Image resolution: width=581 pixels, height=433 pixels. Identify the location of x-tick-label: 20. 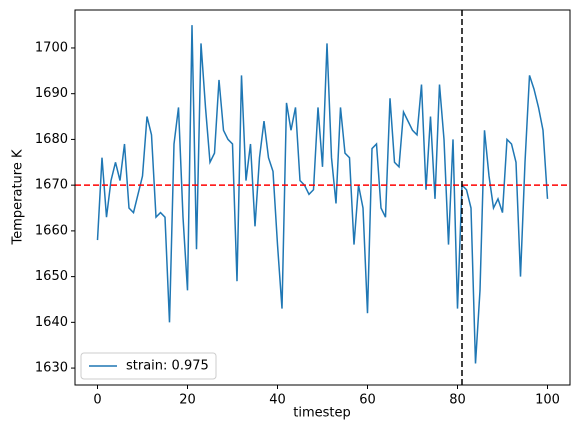
(187, 400).